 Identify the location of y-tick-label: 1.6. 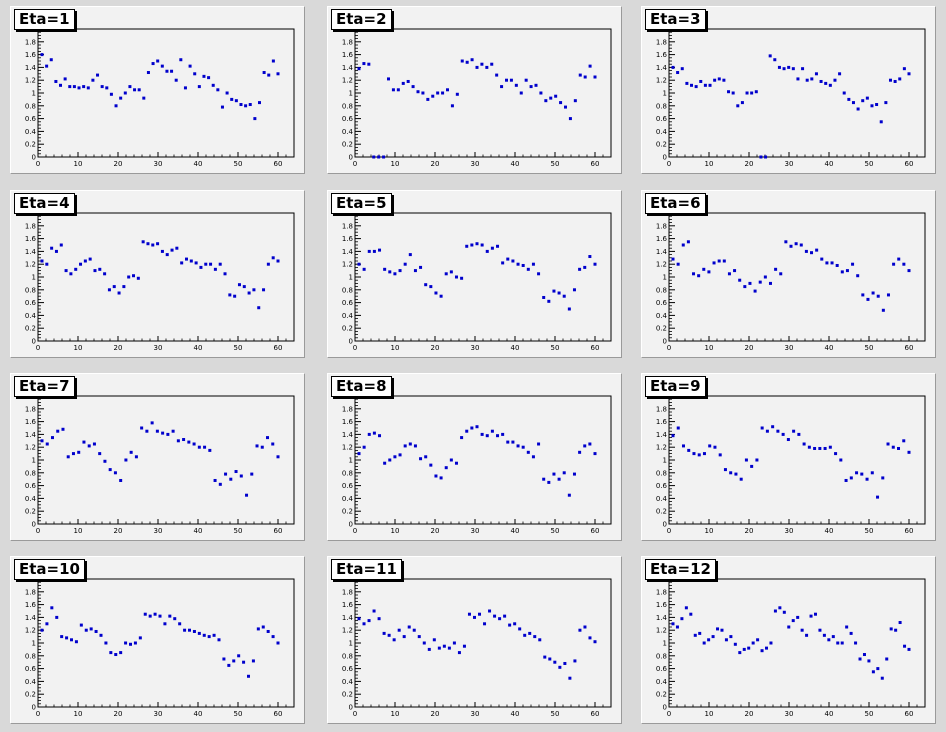
(348, 55).